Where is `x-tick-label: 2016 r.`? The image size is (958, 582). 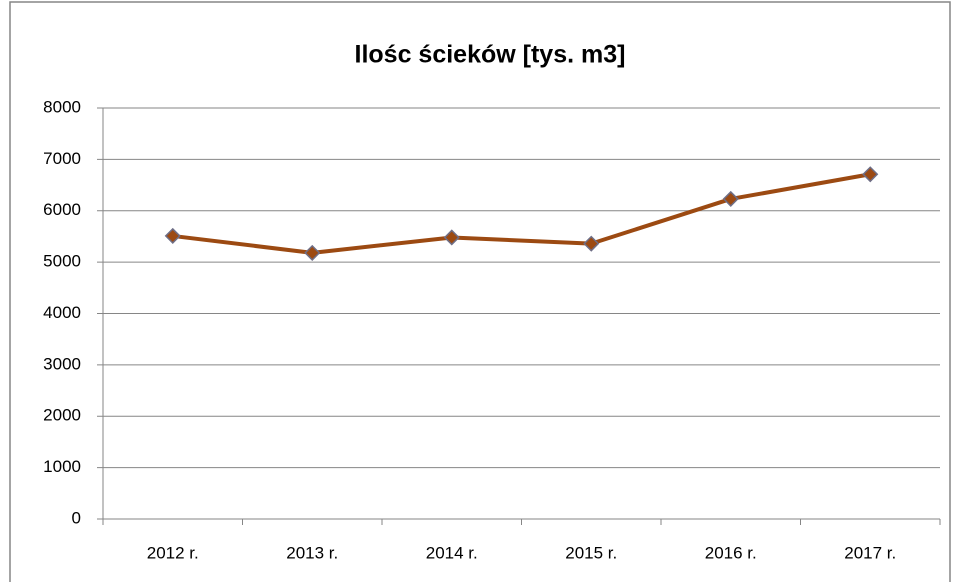 x-tick-label: 2016 r. is located at coordinates (731, 552).